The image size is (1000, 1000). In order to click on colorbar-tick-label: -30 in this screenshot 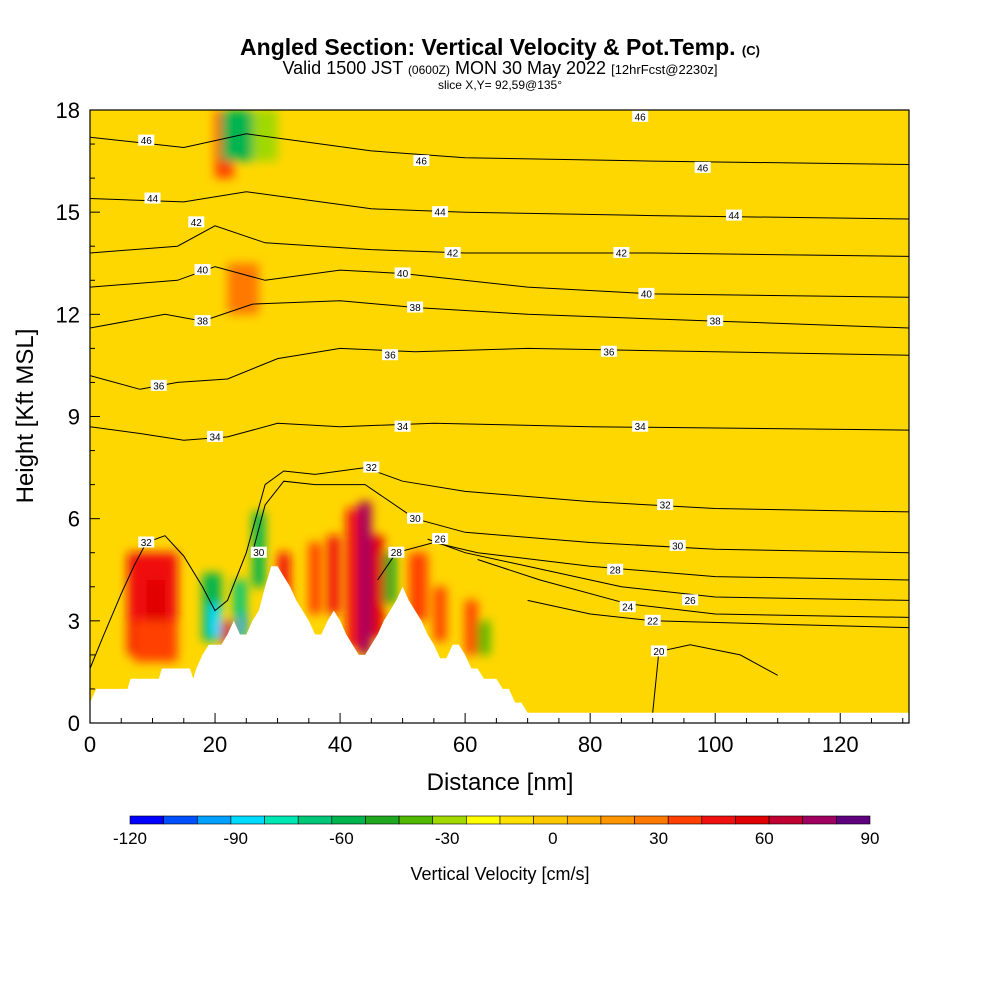, I will do `click(447, 838)`.